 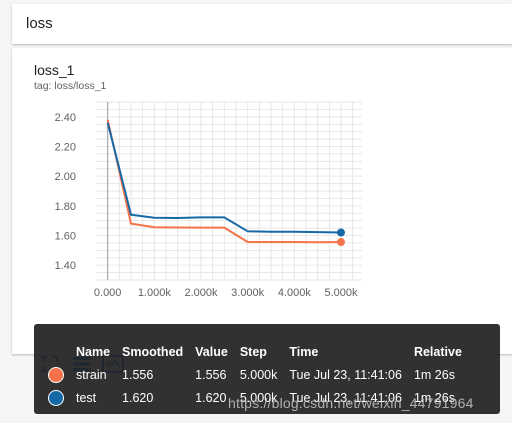 I want to click on series-line-test, so click(x=224, y=178).